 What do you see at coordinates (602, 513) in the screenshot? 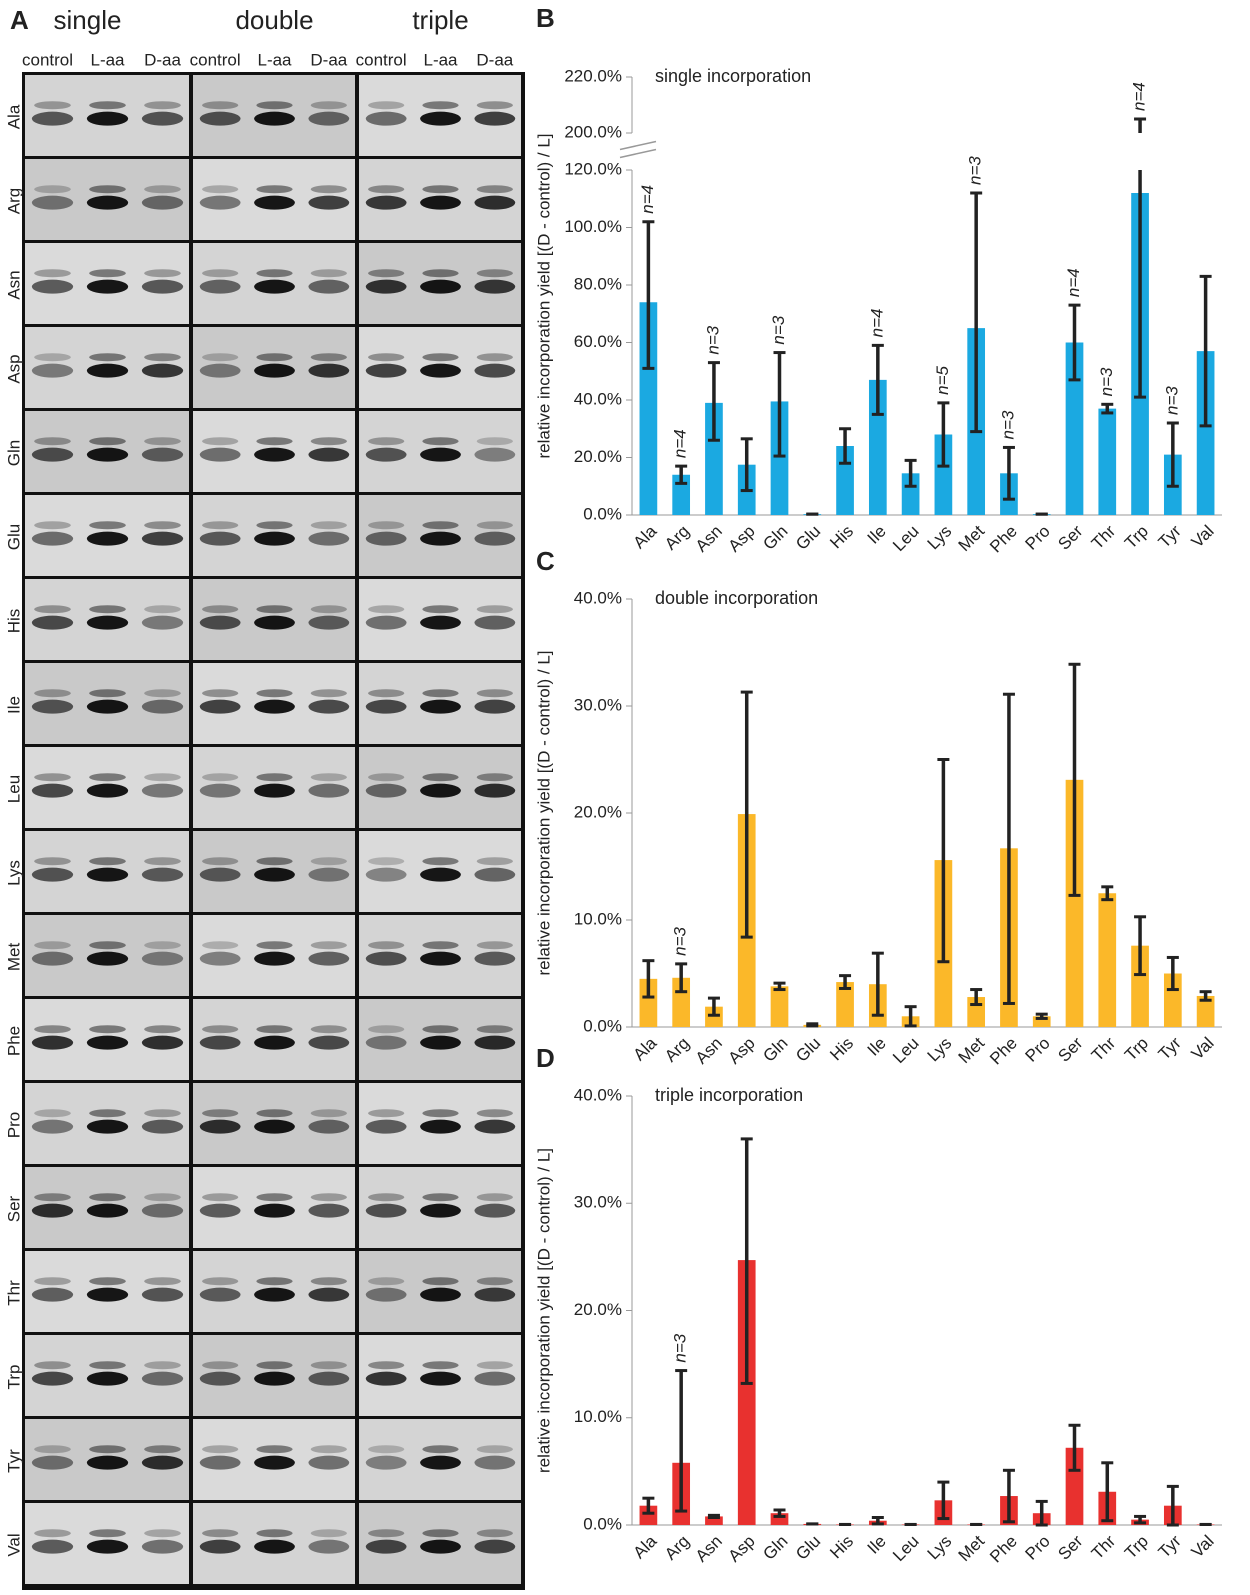
I see `y-tick-label: 0.0%` at bounding box center [602, 513].